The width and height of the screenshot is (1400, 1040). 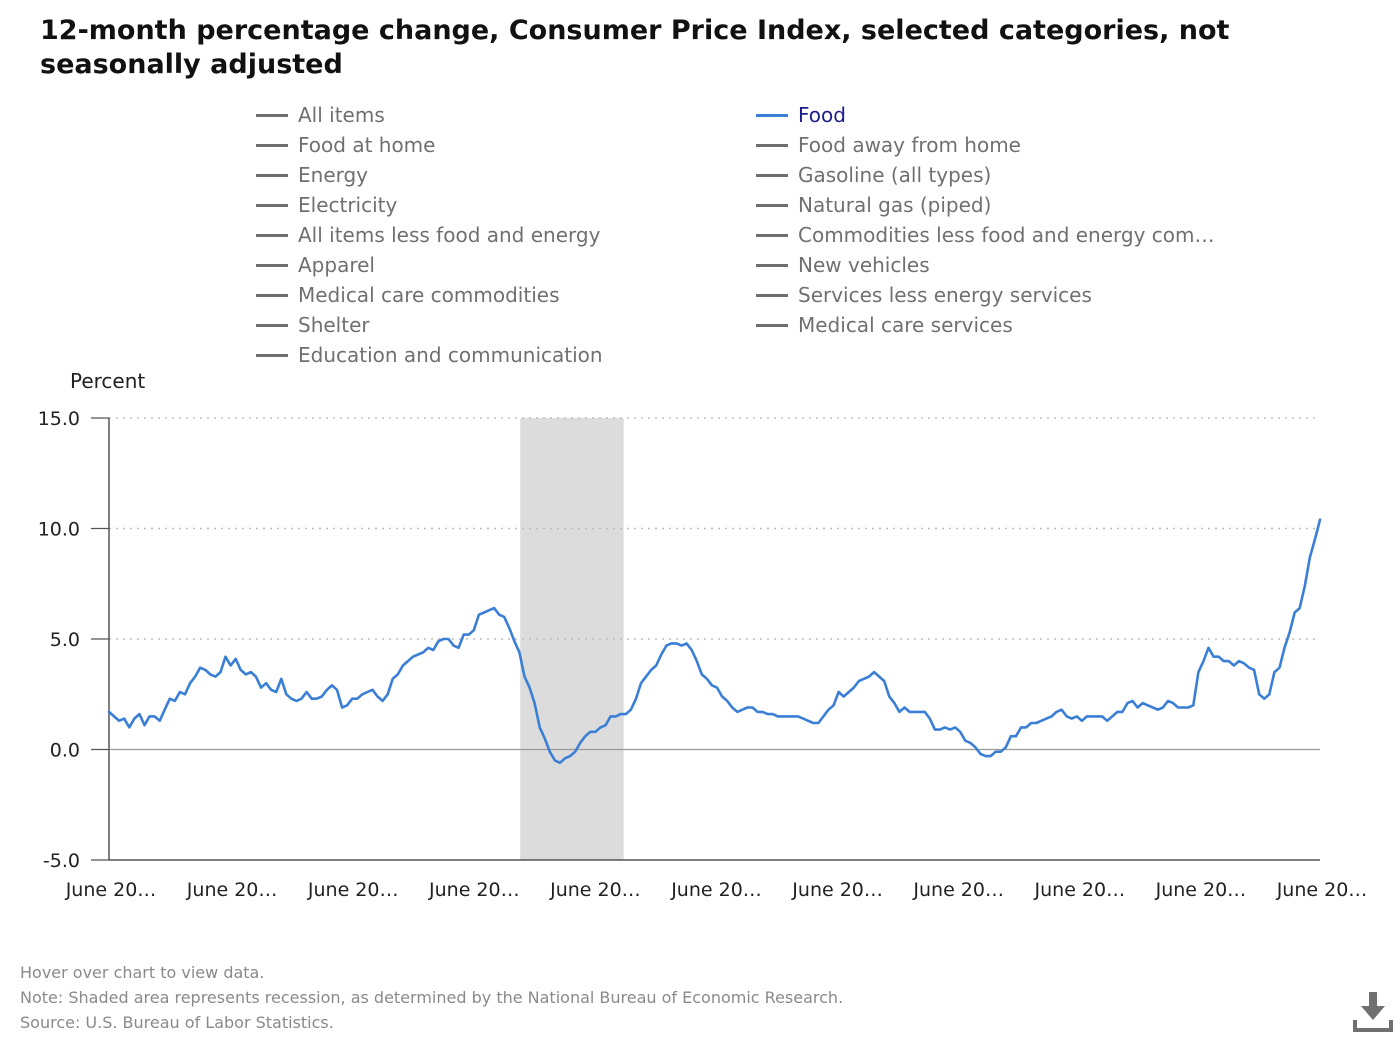 What do you see at coordinates (326, 205) in the screenshot?
I see `legend-item-electricity: Electricity` at bounding box center [326, 205].